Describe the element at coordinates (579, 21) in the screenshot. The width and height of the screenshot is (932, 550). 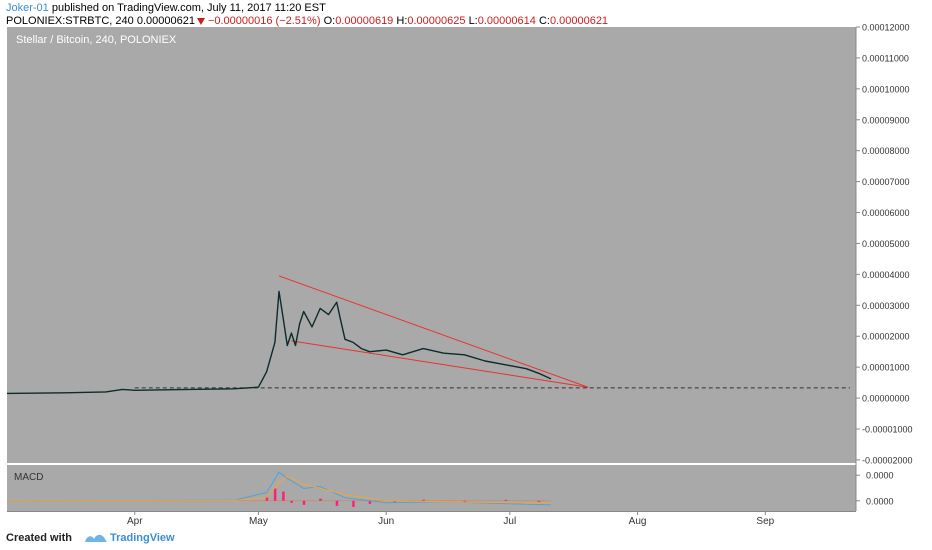
I see `close-value: 0.00000621` at that location.